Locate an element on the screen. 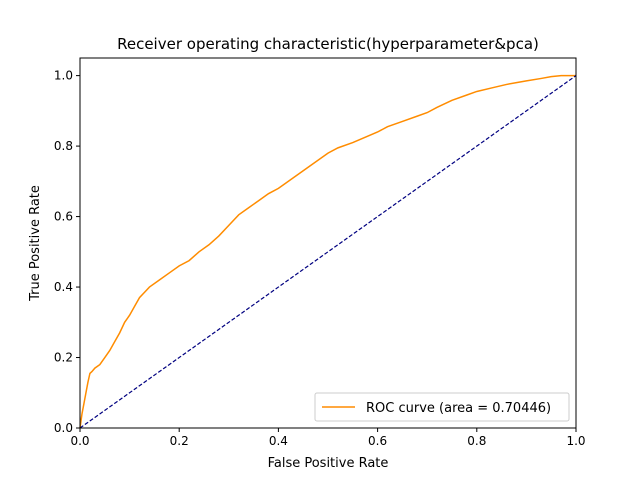 This screenshot has height=480, width=640. y-axis: 0.0 0.2 0.4 0.6 0.8 1.0 is located at coordinates (67, 252).